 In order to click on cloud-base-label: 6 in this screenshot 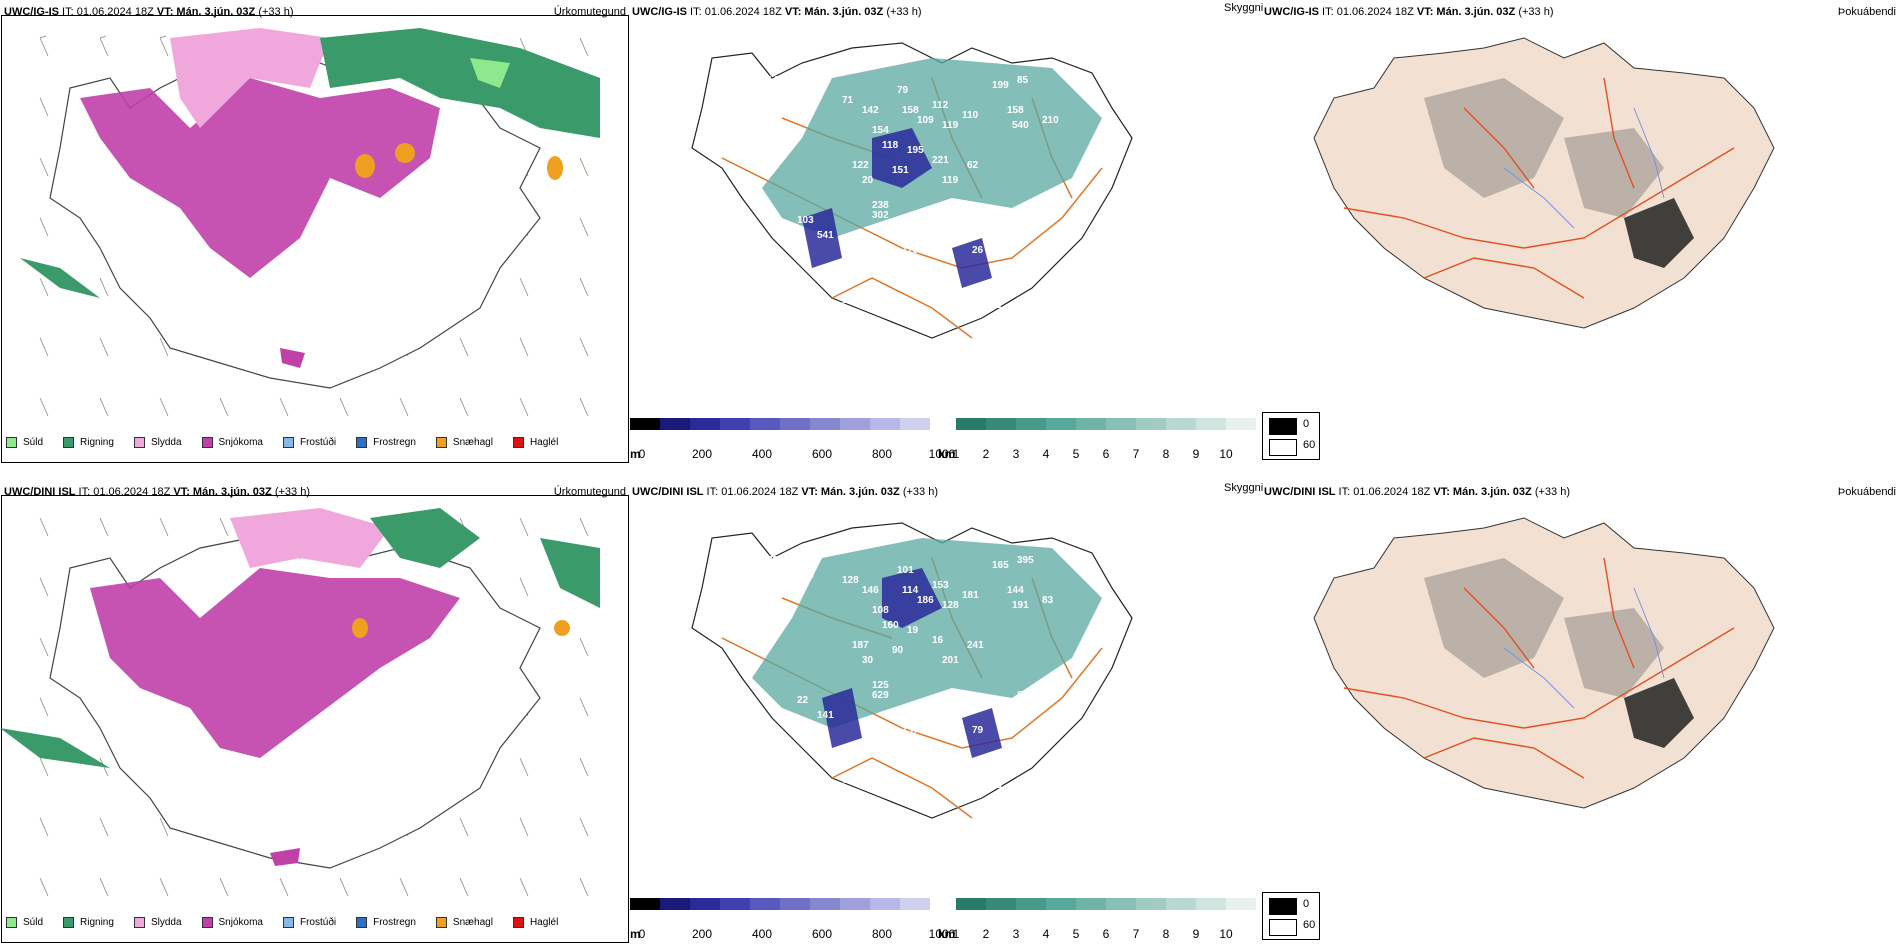, I will do `click(900, 815)`.